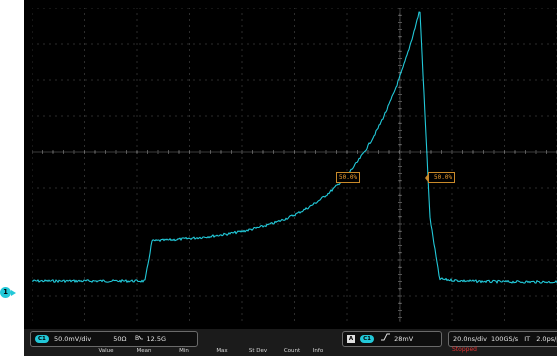 The width and height of the screenshot is (557, 356). Describe the element at coordinates (42, 339) in the screenshot. I see `channel-1-badge: C1` at that location.